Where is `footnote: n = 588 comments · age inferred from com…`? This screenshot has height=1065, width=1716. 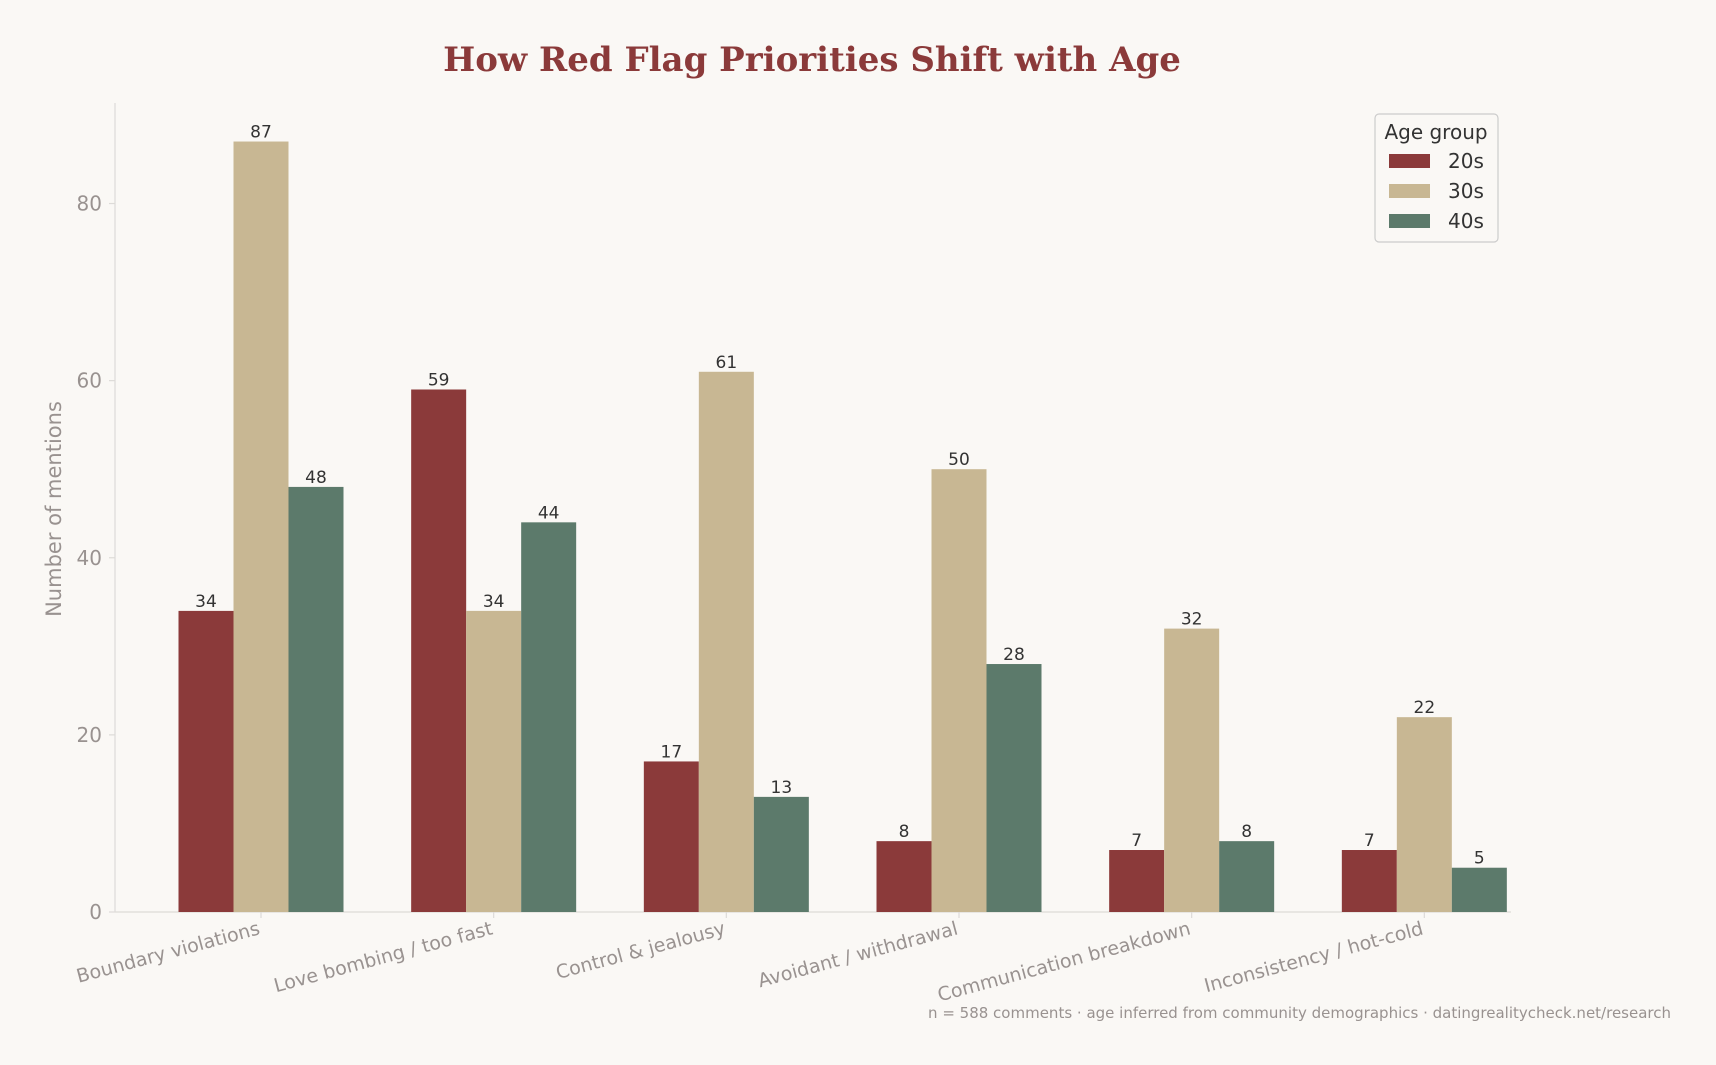
footnote: n = 588 comments · age inferred from com… is located at coordinates (1299, 1013).